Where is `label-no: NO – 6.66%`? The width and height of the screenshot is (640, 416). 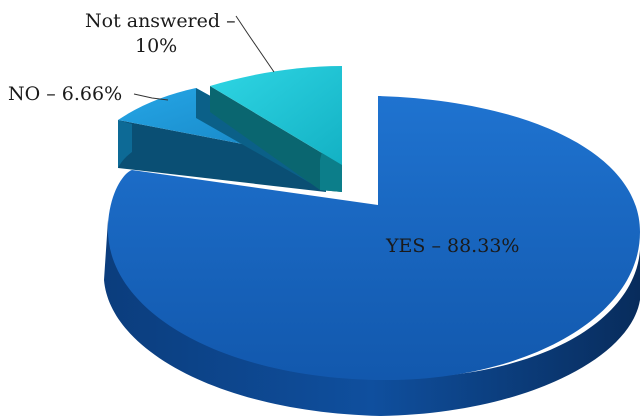
label-no: NO – 6.66% is located at coordinates (65, 94).